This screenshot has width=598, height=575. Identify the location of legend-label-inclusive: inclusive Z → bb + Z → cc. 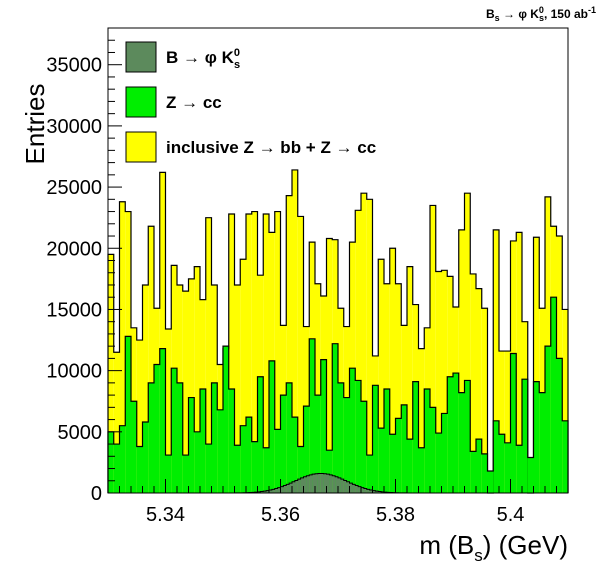
(271, 147).